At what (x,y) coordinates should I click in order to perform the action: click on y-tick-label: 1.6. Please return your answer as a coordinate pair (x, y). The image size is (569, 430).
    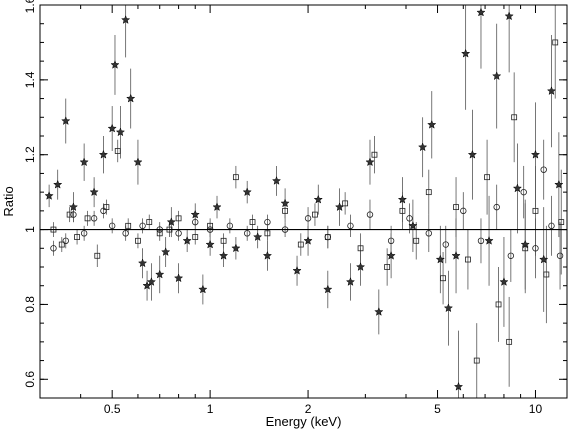
    Looking at the image, I should click on (30, 6).